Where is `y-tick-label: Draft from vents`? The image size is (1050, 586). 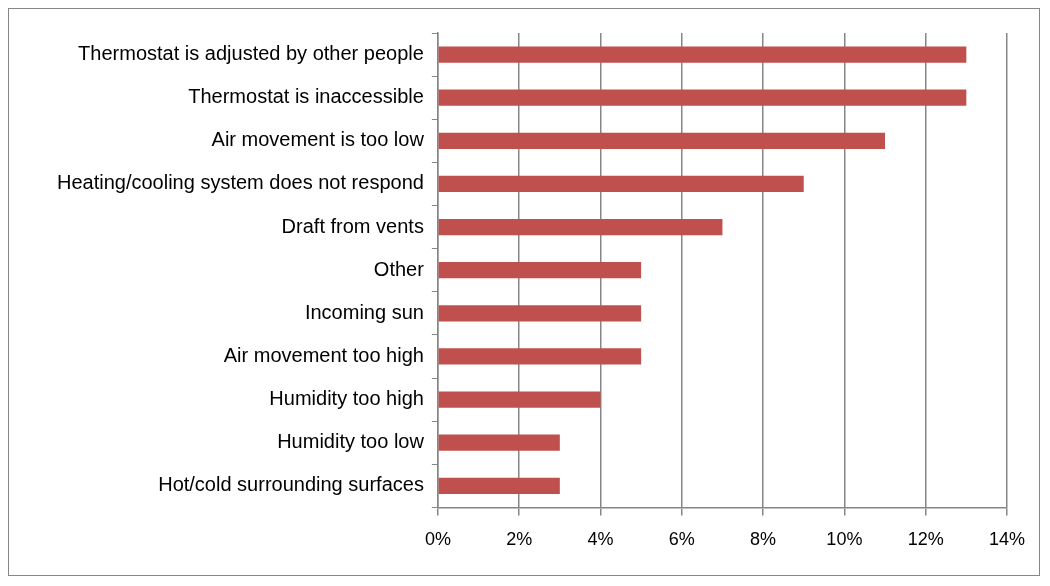 y-tick-label: Draft from vents is located at coordinates (352, 225).